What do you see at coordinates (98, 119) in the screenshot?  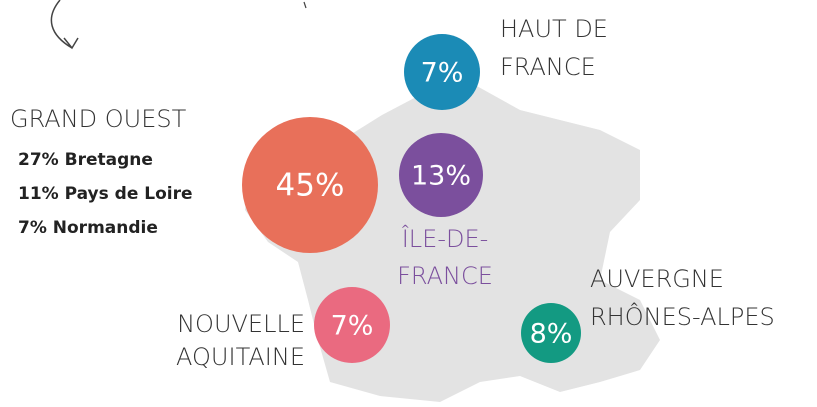 I see `region-name: GRAND OUEST` at bounding box center [98, 119].